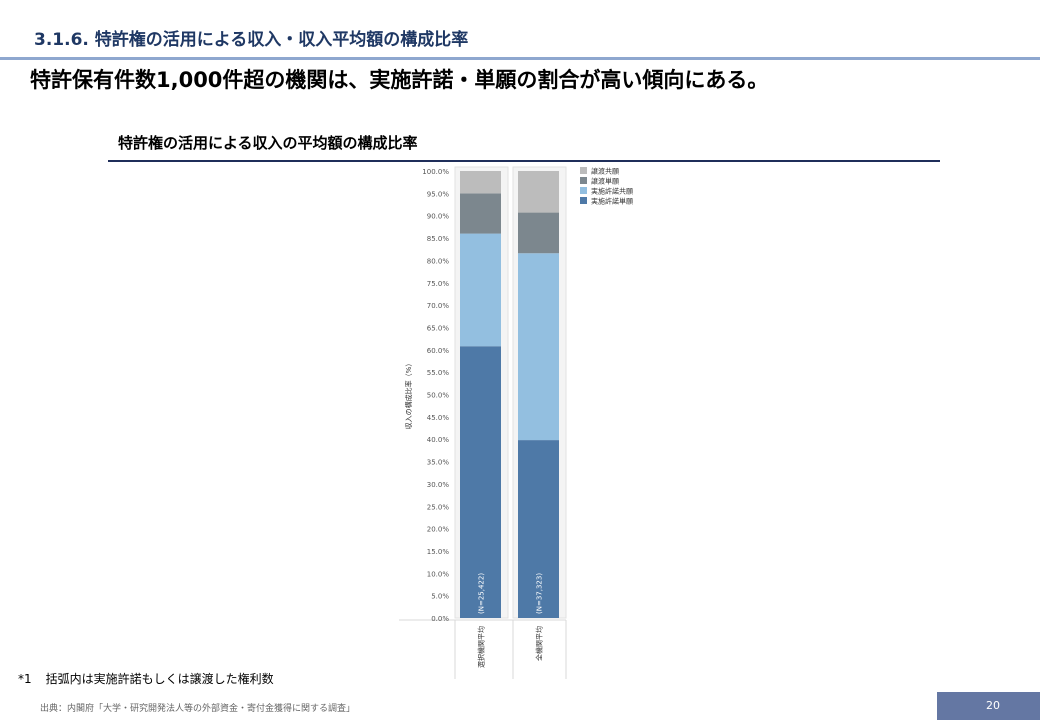  Describe the element at coordinates (440, 597) in the screenshot. I see `y-tick-label: 5.0%` at that location.